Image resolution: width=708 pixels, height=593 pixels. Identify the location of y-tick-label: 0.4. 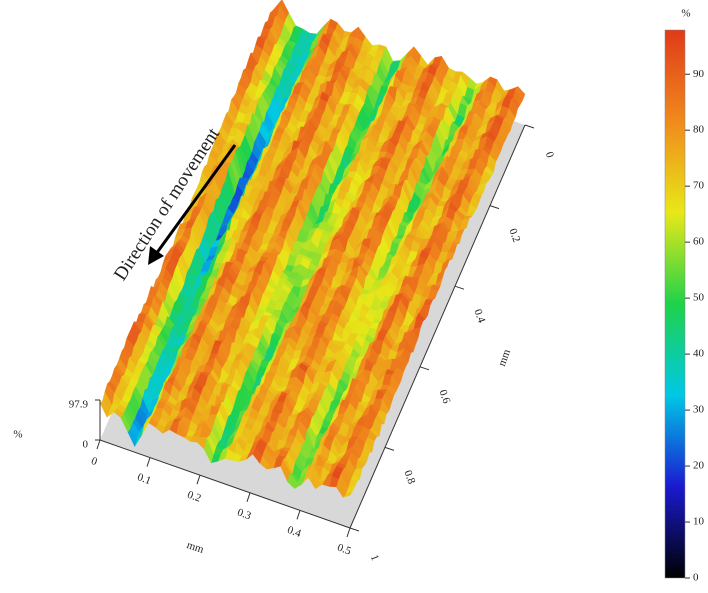
(479, 316).